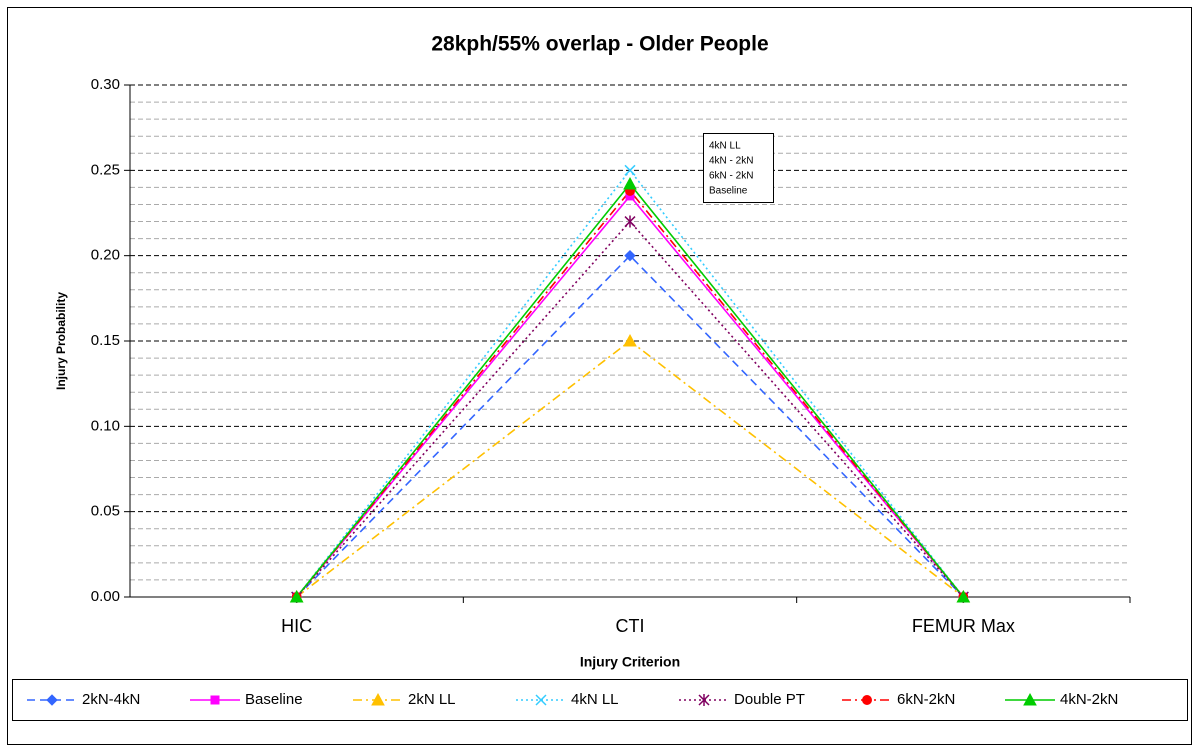 The height and width of the screenshot is (749, 1200). Describe the element at coordinates (1089, 699) in the screenshot. I see `legend-label: 4kN-2kN` at that location.